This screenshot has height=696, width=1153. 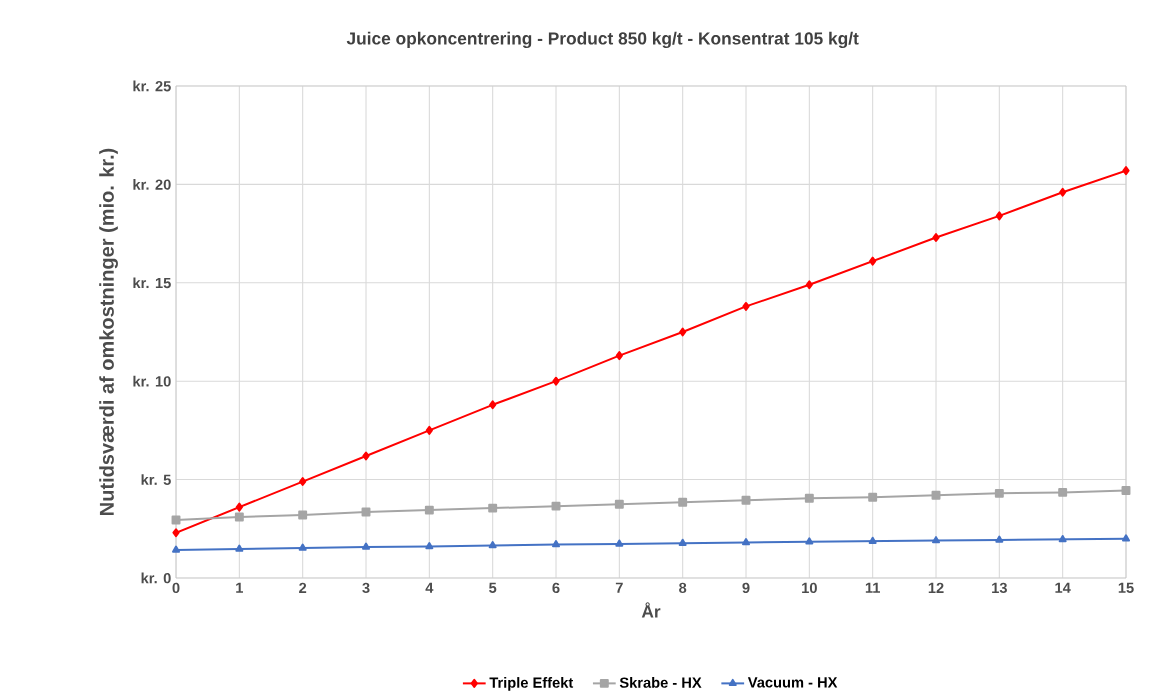 What do you see at coordinates (602, 40) in the screenshot?
I see `chart-title: Juice opkoncentrering - Product 850 kg/t - Konsentrat 105 kg/t` at bounding box center [602, 40].